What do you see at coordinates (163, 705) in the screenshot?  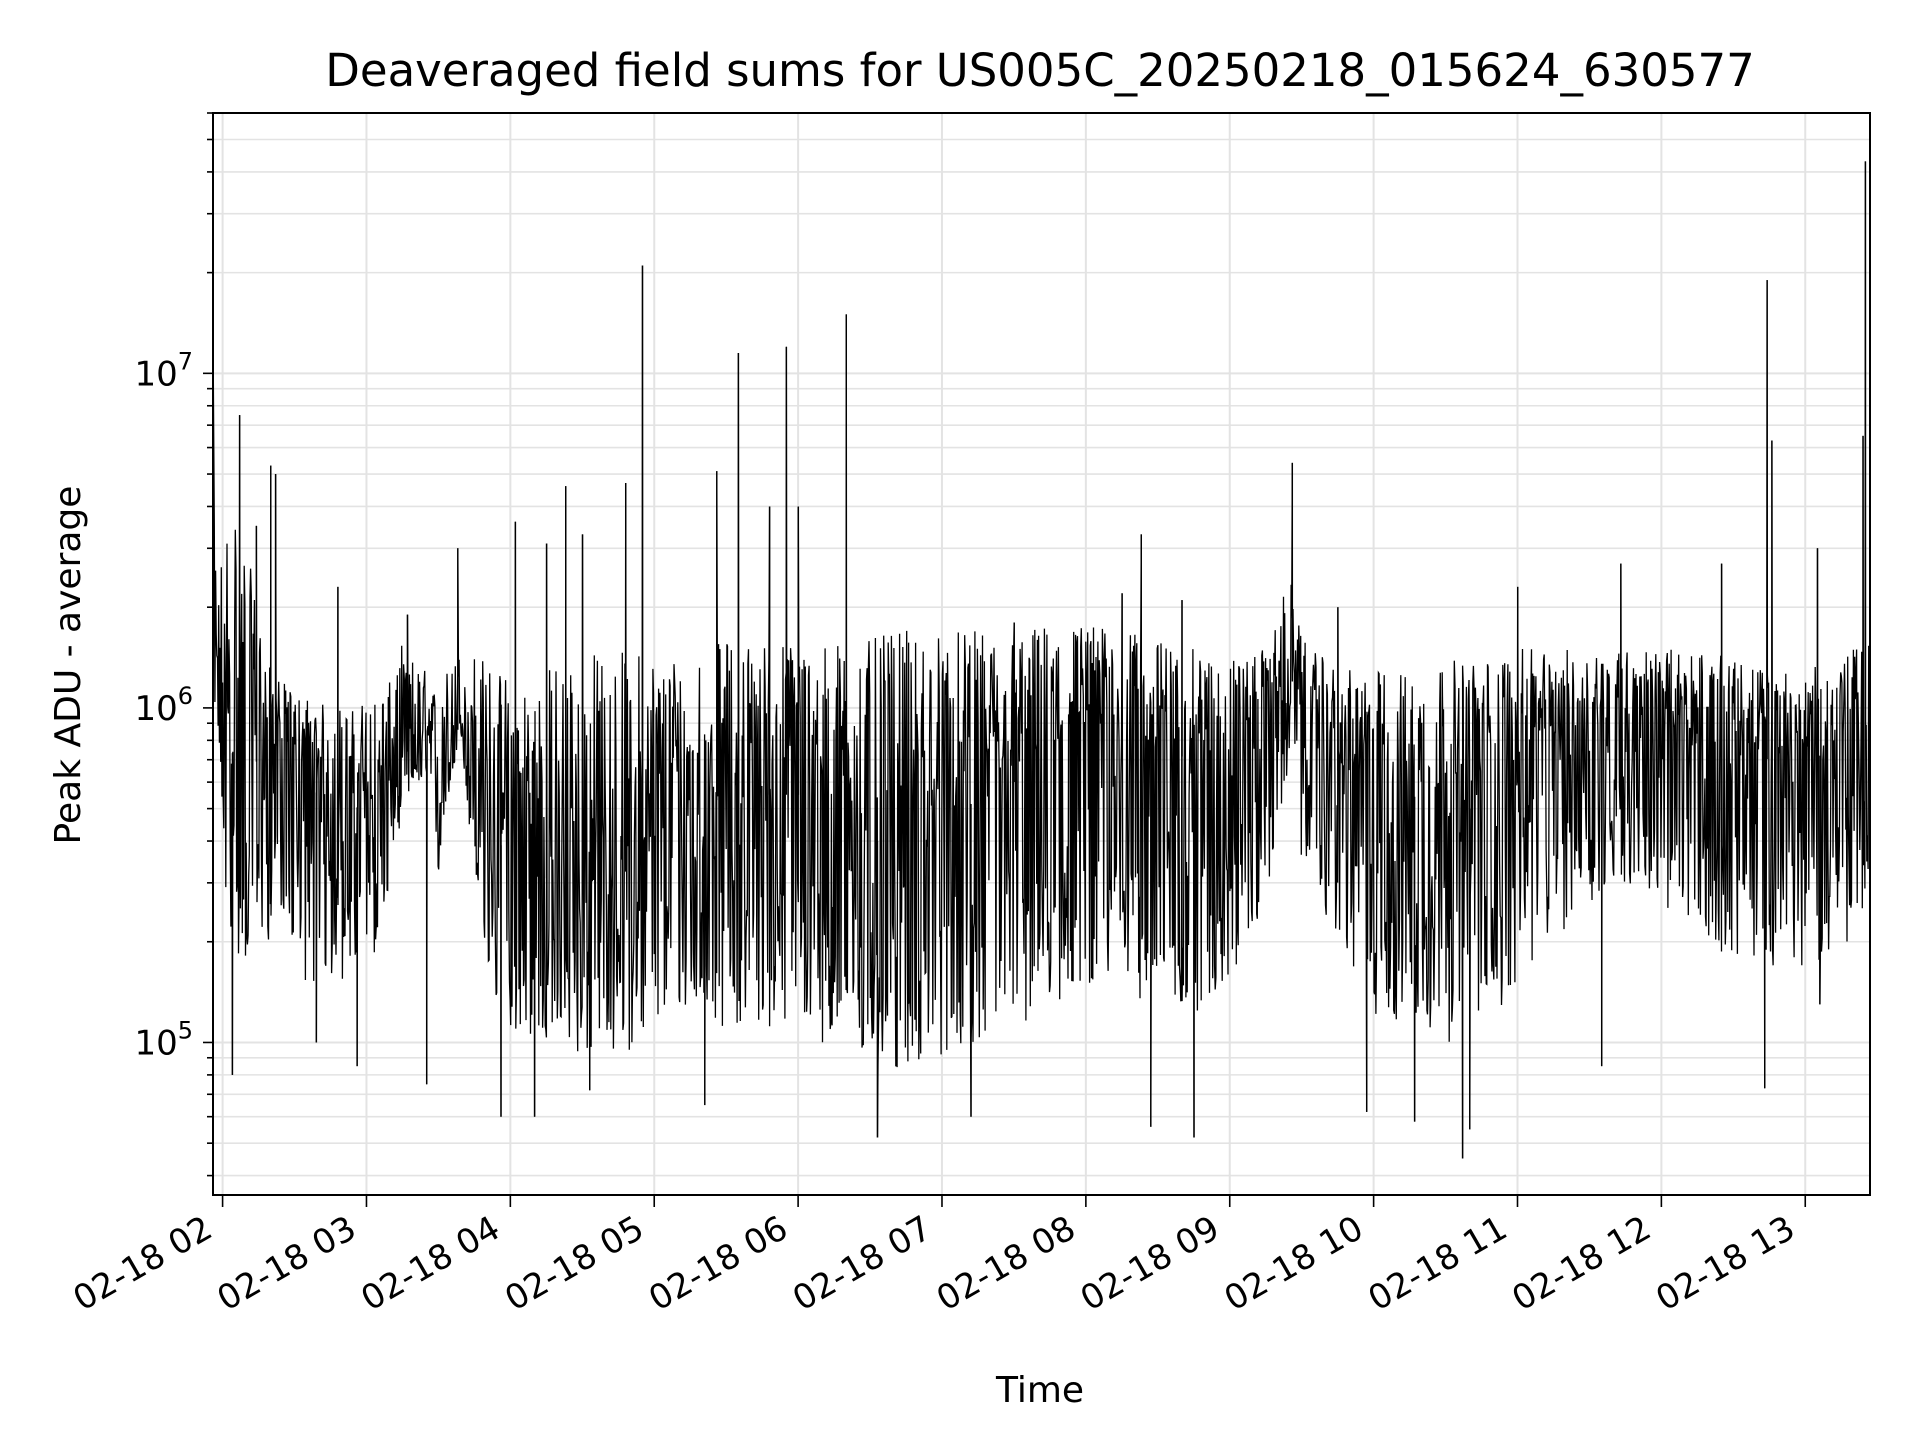 I see `y-tick-label: 10⁶` at bounding box center [163, 705].